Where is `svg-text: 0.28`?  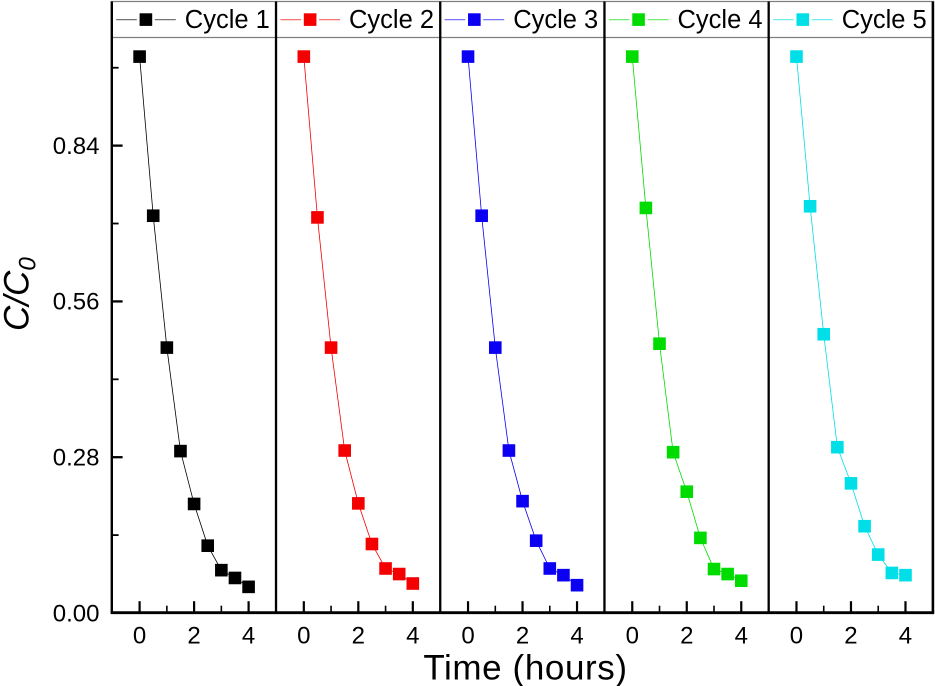
svg-text: 0.28 is located at coordinates (76, 458).